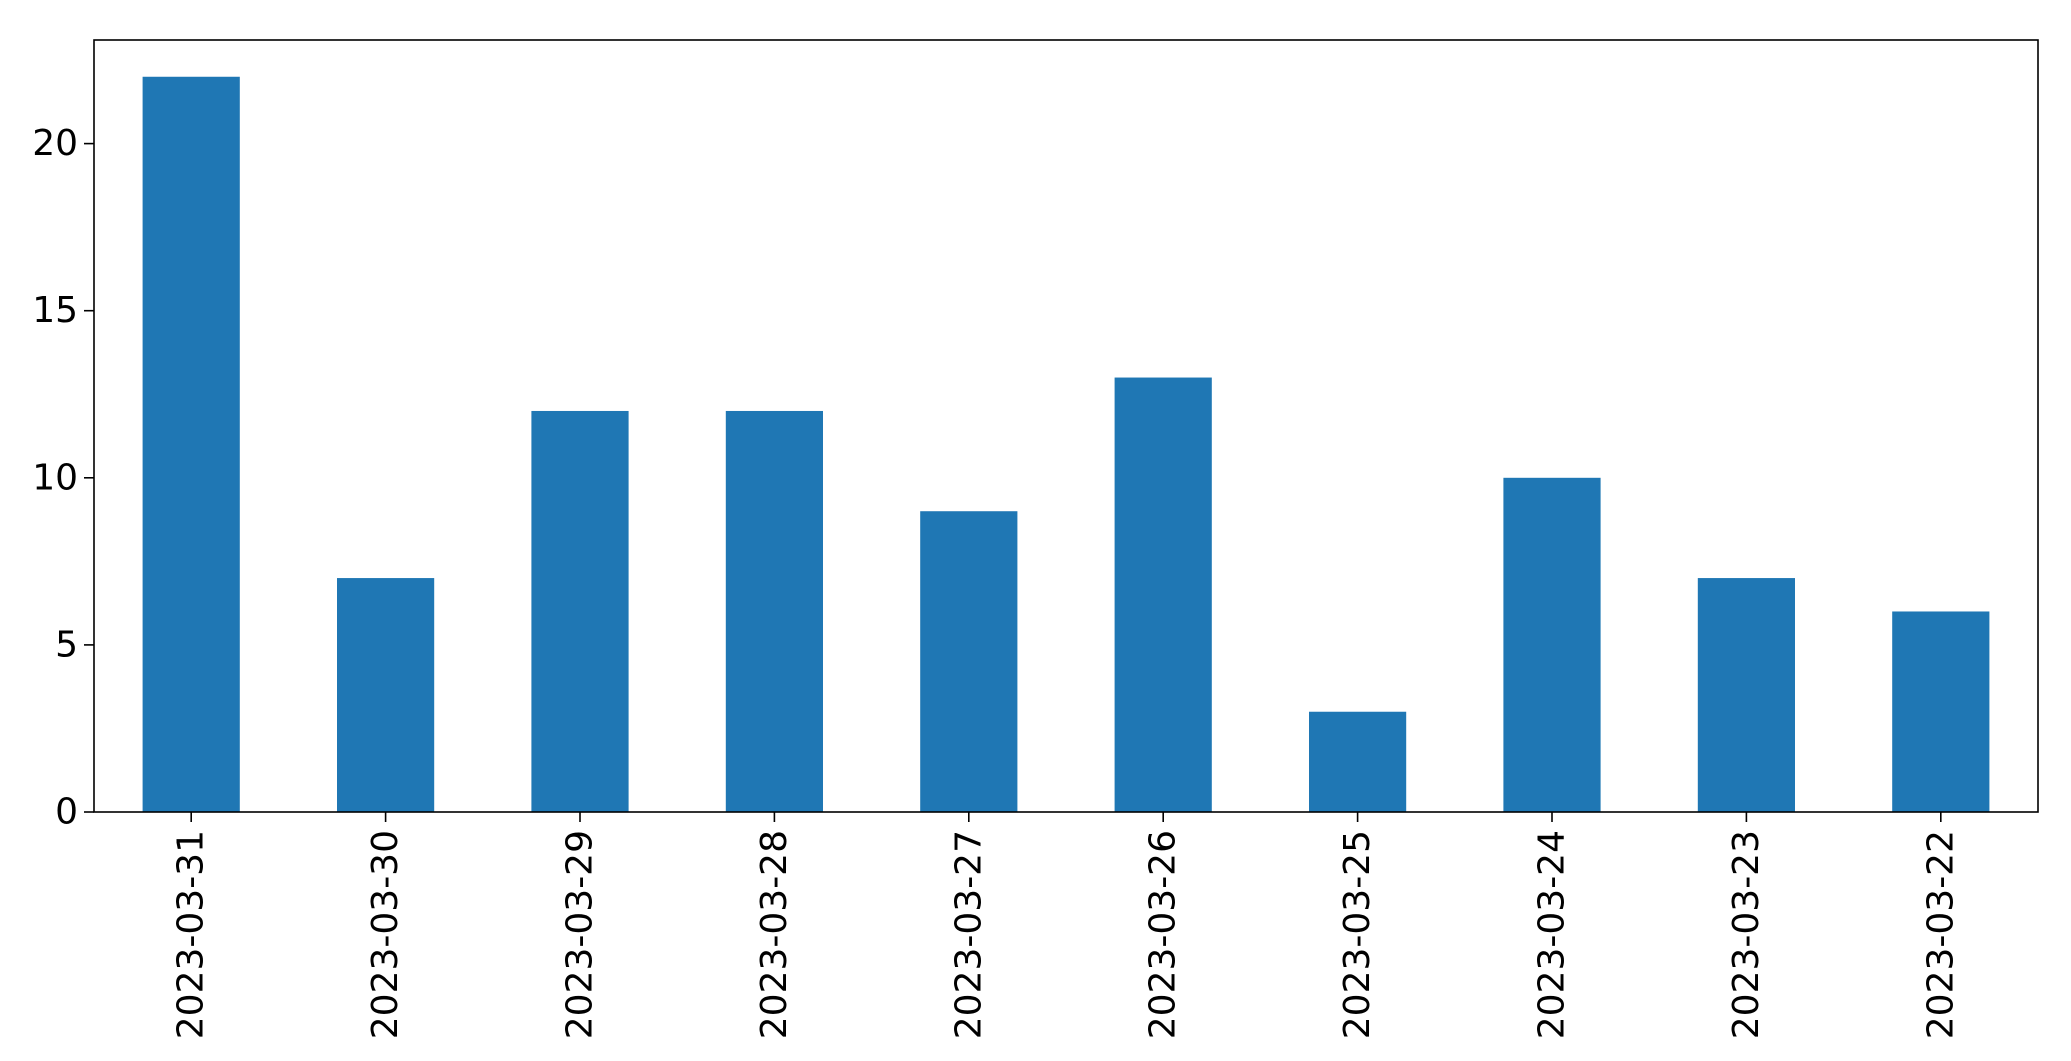 The width and height of the screenshot is (2071, 1061). I want to click on y-tick-label: 5, so click(66, 644).